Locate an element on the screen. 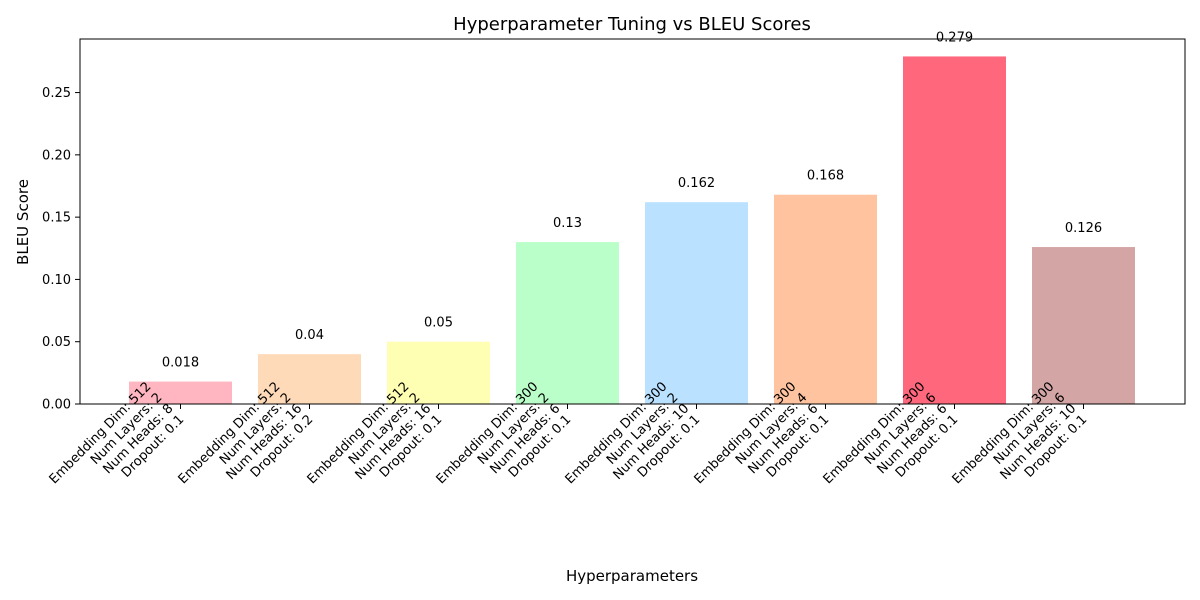 The height and width of the screenshot is (600, 1200). bar-value-label: 0.04 is located at coordinates (309, 335).